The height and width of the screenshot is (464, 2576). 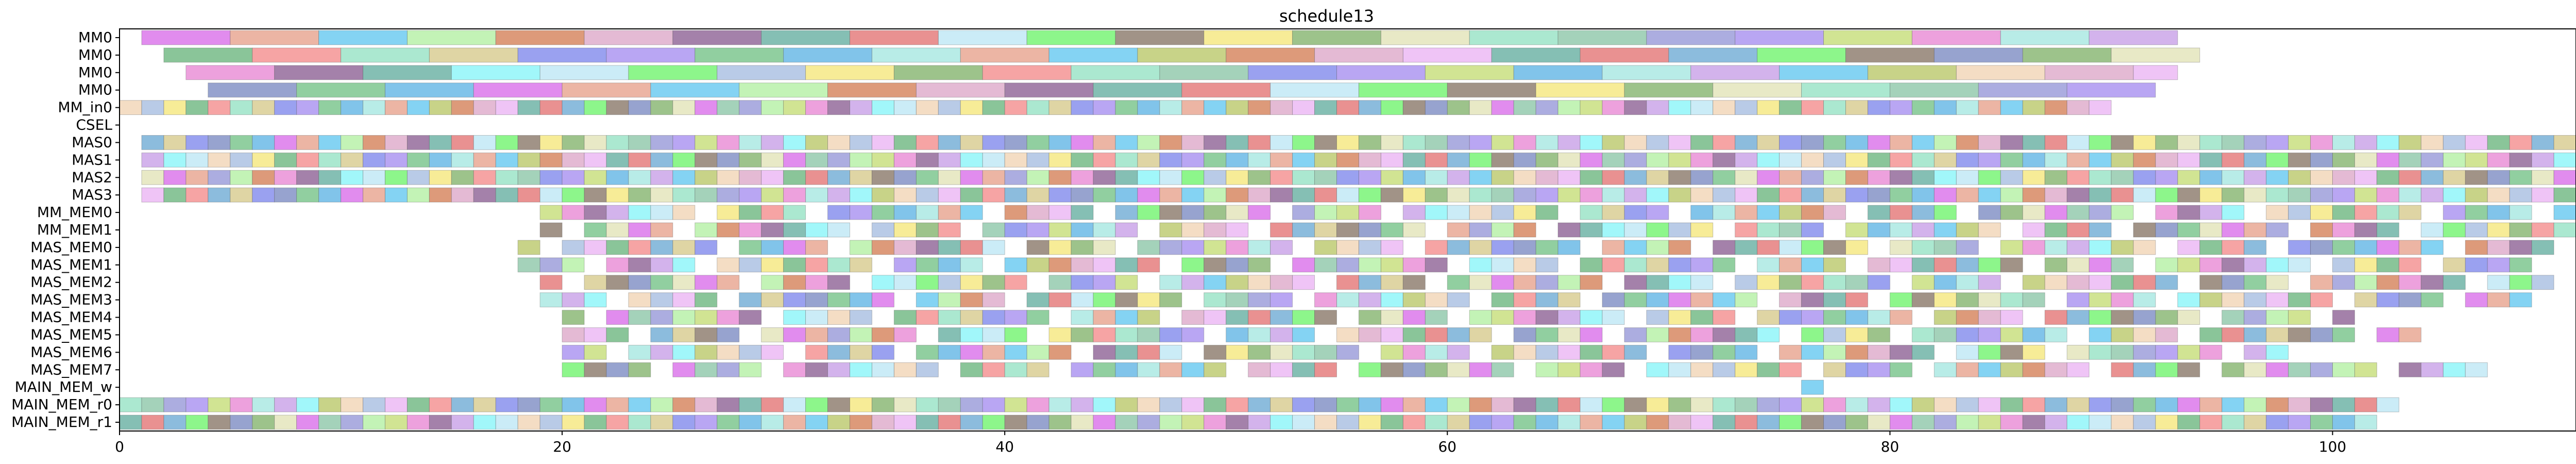 What do you see at coordinates (71, 282) in the screenshot?
I see `row-label: MAS_MEM2` at bounding box center [71, 282].